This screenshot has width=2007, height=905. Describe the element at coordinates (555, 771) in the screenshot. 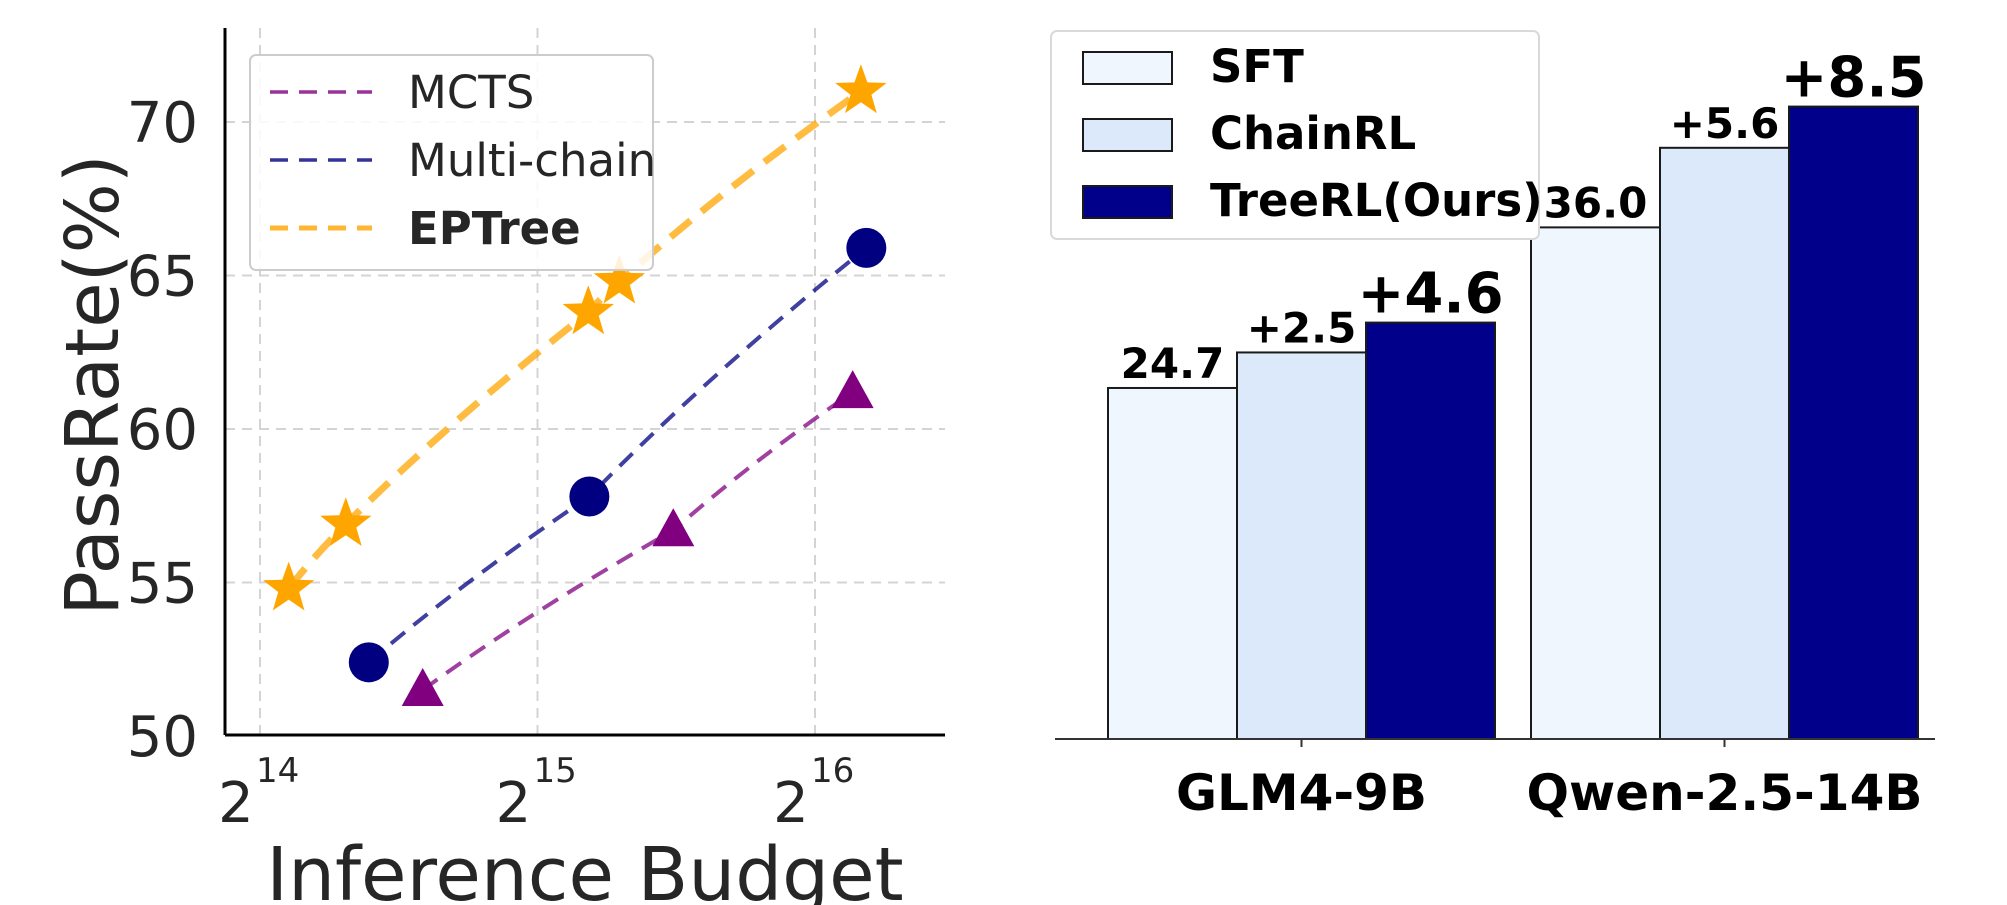

I see `x-tick-exponent: 15` at that location.